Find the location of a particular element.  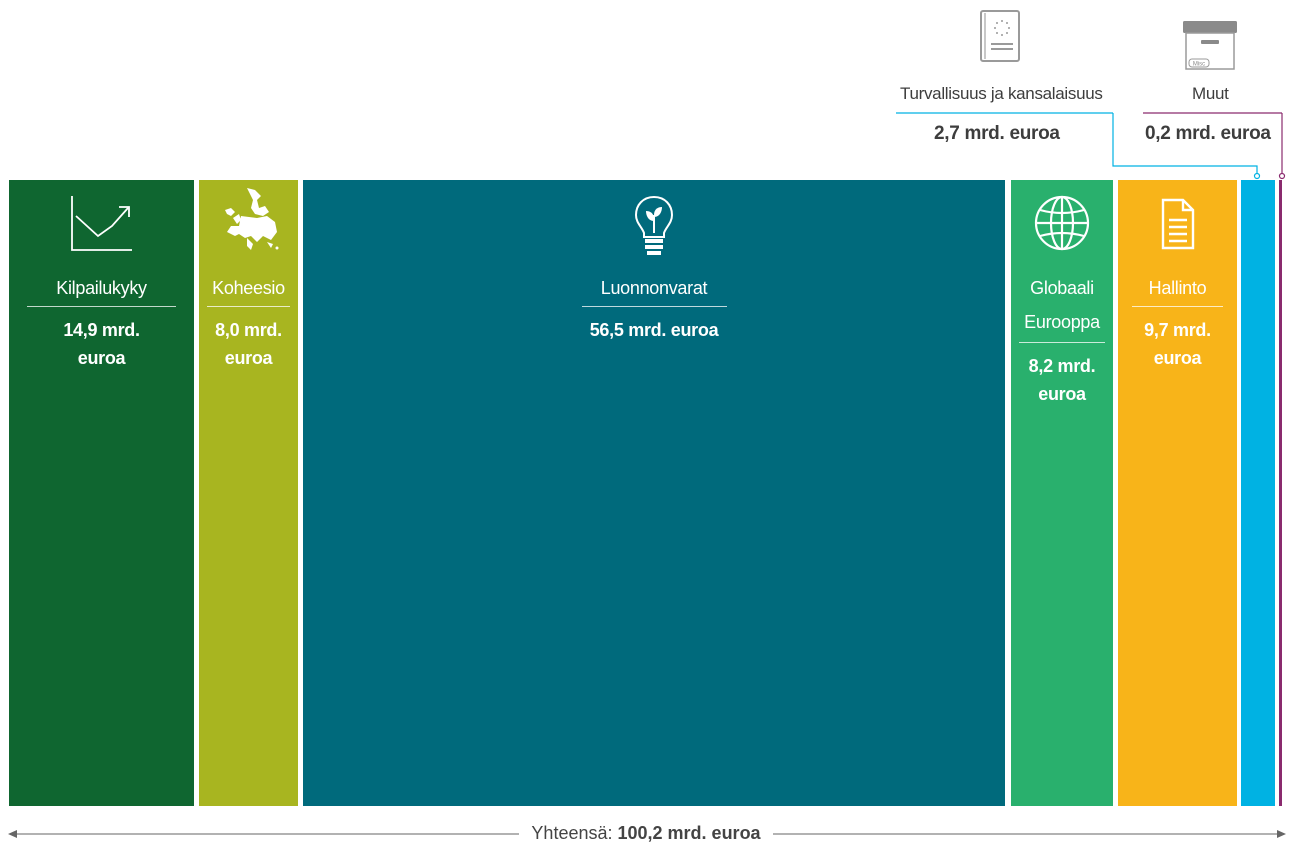

segment-amount-line1: 8,0 mrd. is located at coordinates (248, 330).